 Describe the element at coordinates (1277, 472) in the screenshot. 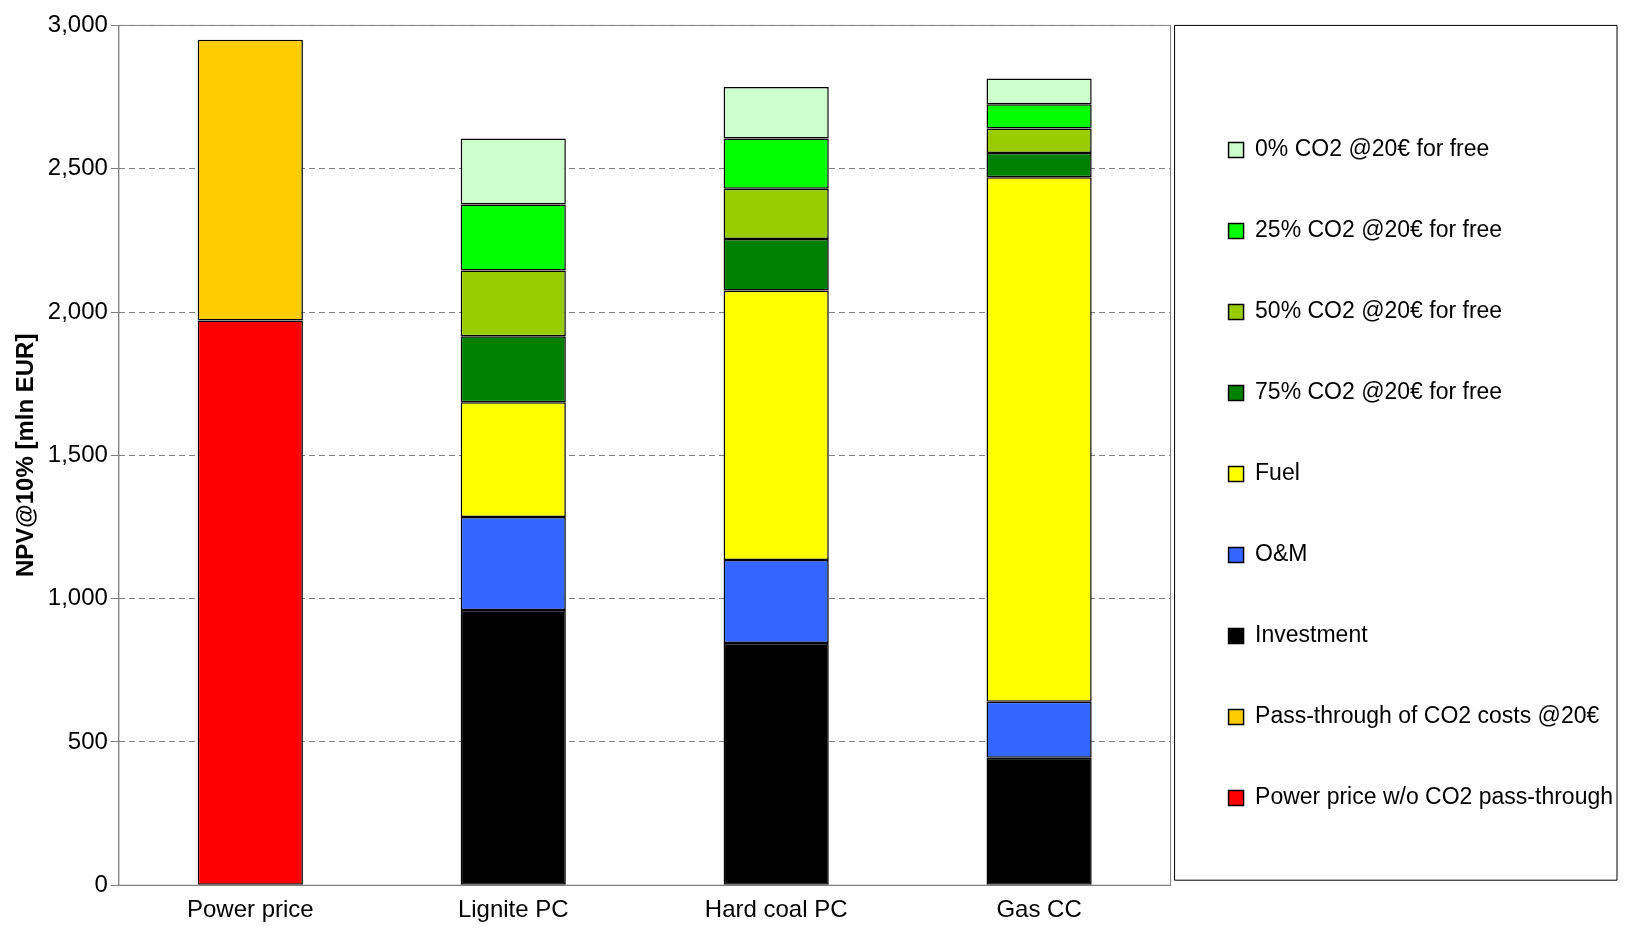

I see `legend-label: Fuel` at that location.